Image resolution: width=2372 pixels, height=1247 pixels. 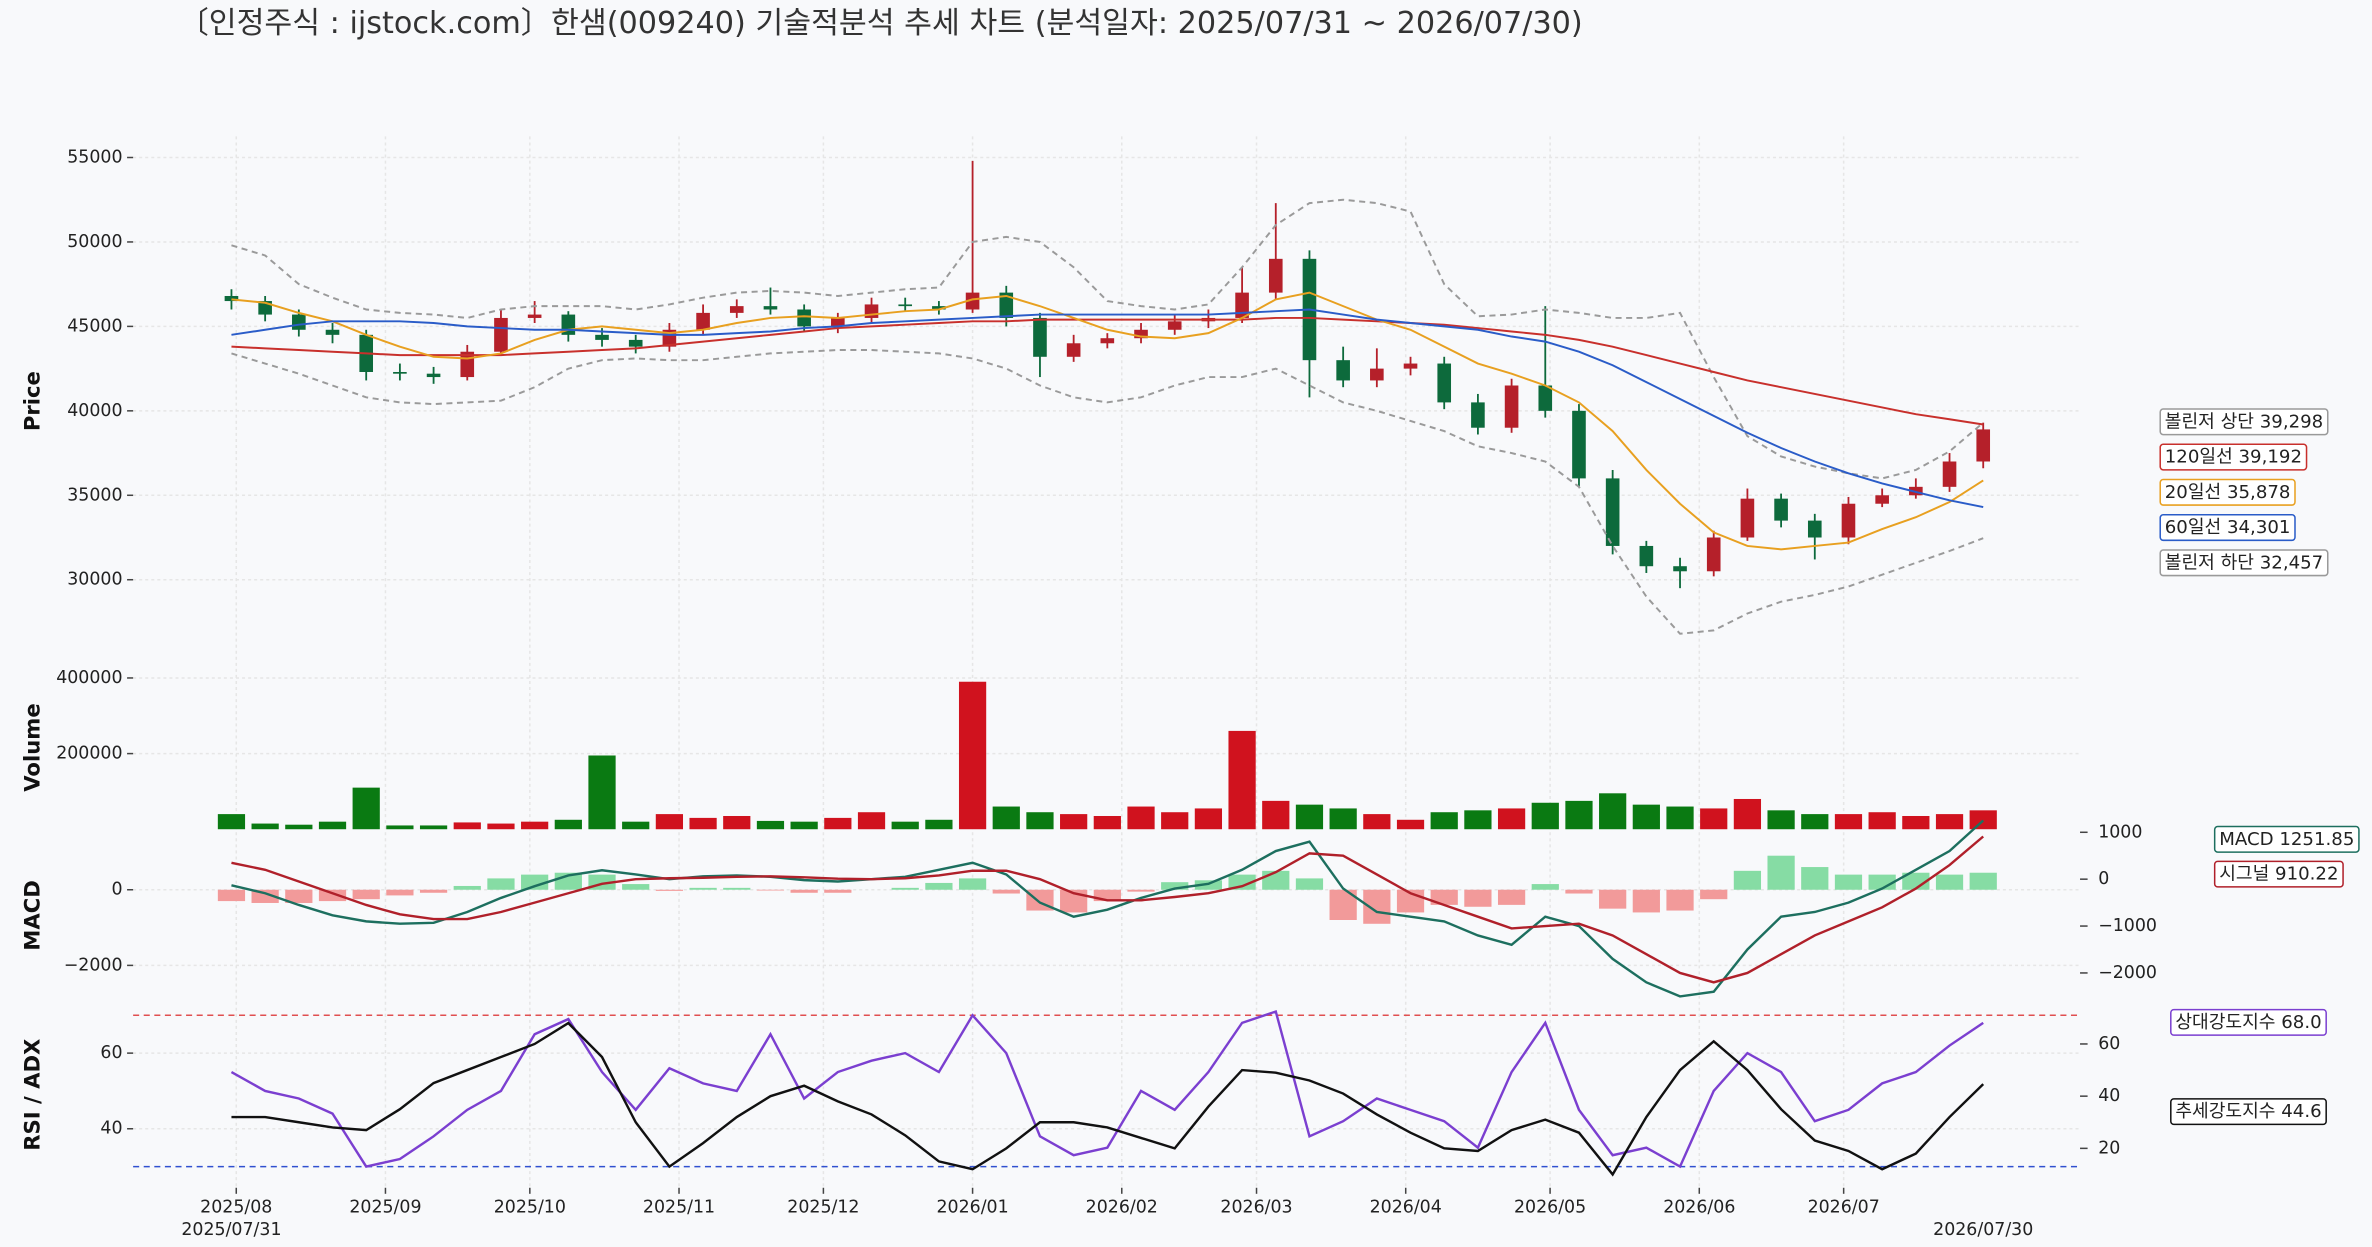 I want to click on y-tick-label: 30000, so click(x=94, y=580).